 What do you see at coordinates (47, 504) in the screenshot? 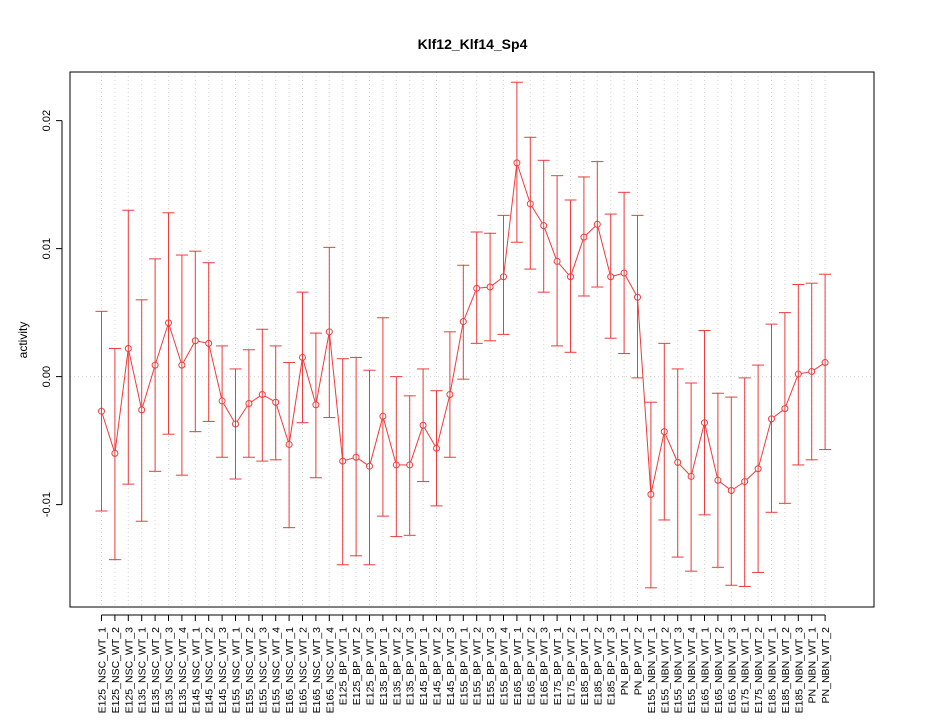
I see `y-tick-label: -0.01` at bounding box center [47, 504].